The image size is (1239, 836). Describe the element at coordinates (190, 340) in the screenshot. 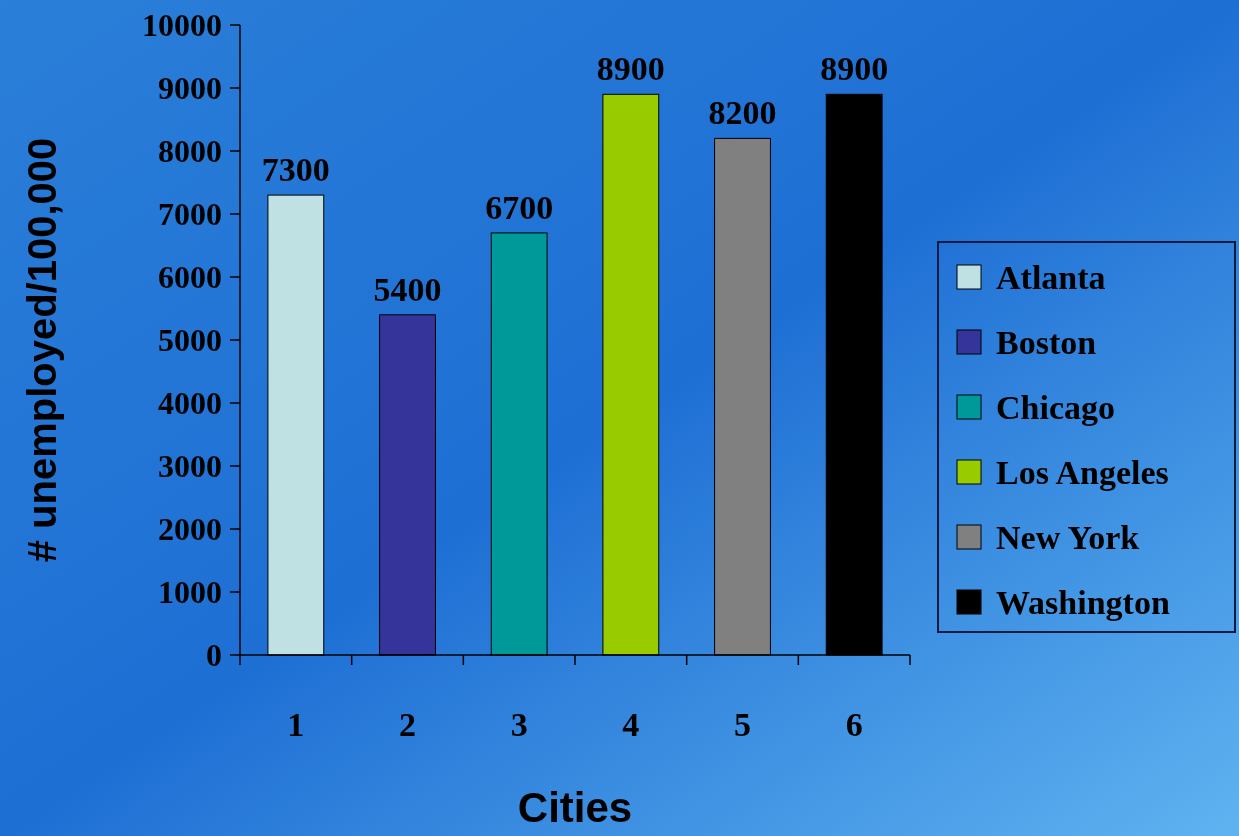

I see `y-tick-label: 5000` at that location.